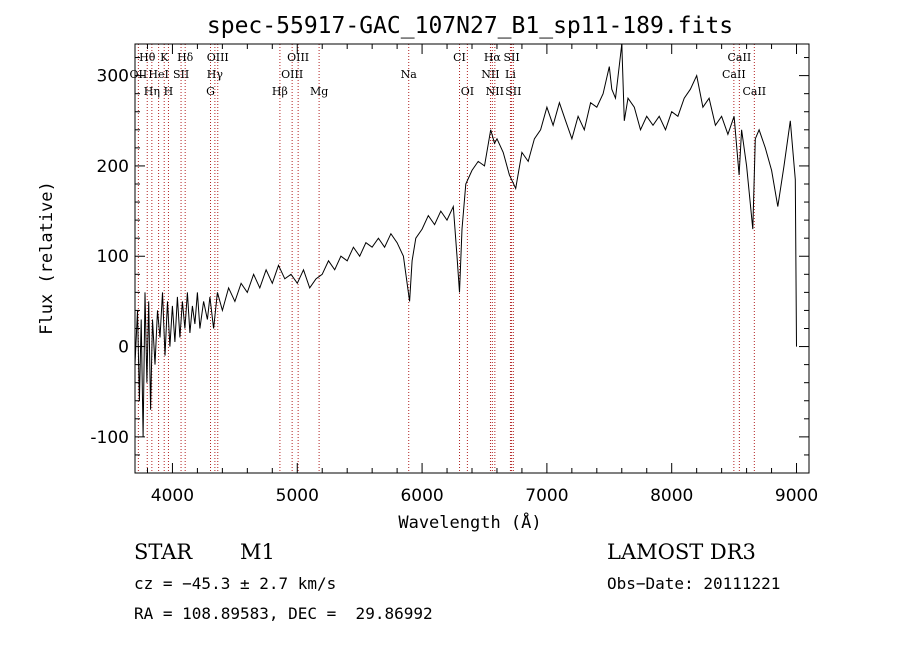 This screenshot has width=900, height=649. Describe the element at coordinates (47, 258) in the screenshot. I see `y-axis-label: Flux (relative)` at that location.